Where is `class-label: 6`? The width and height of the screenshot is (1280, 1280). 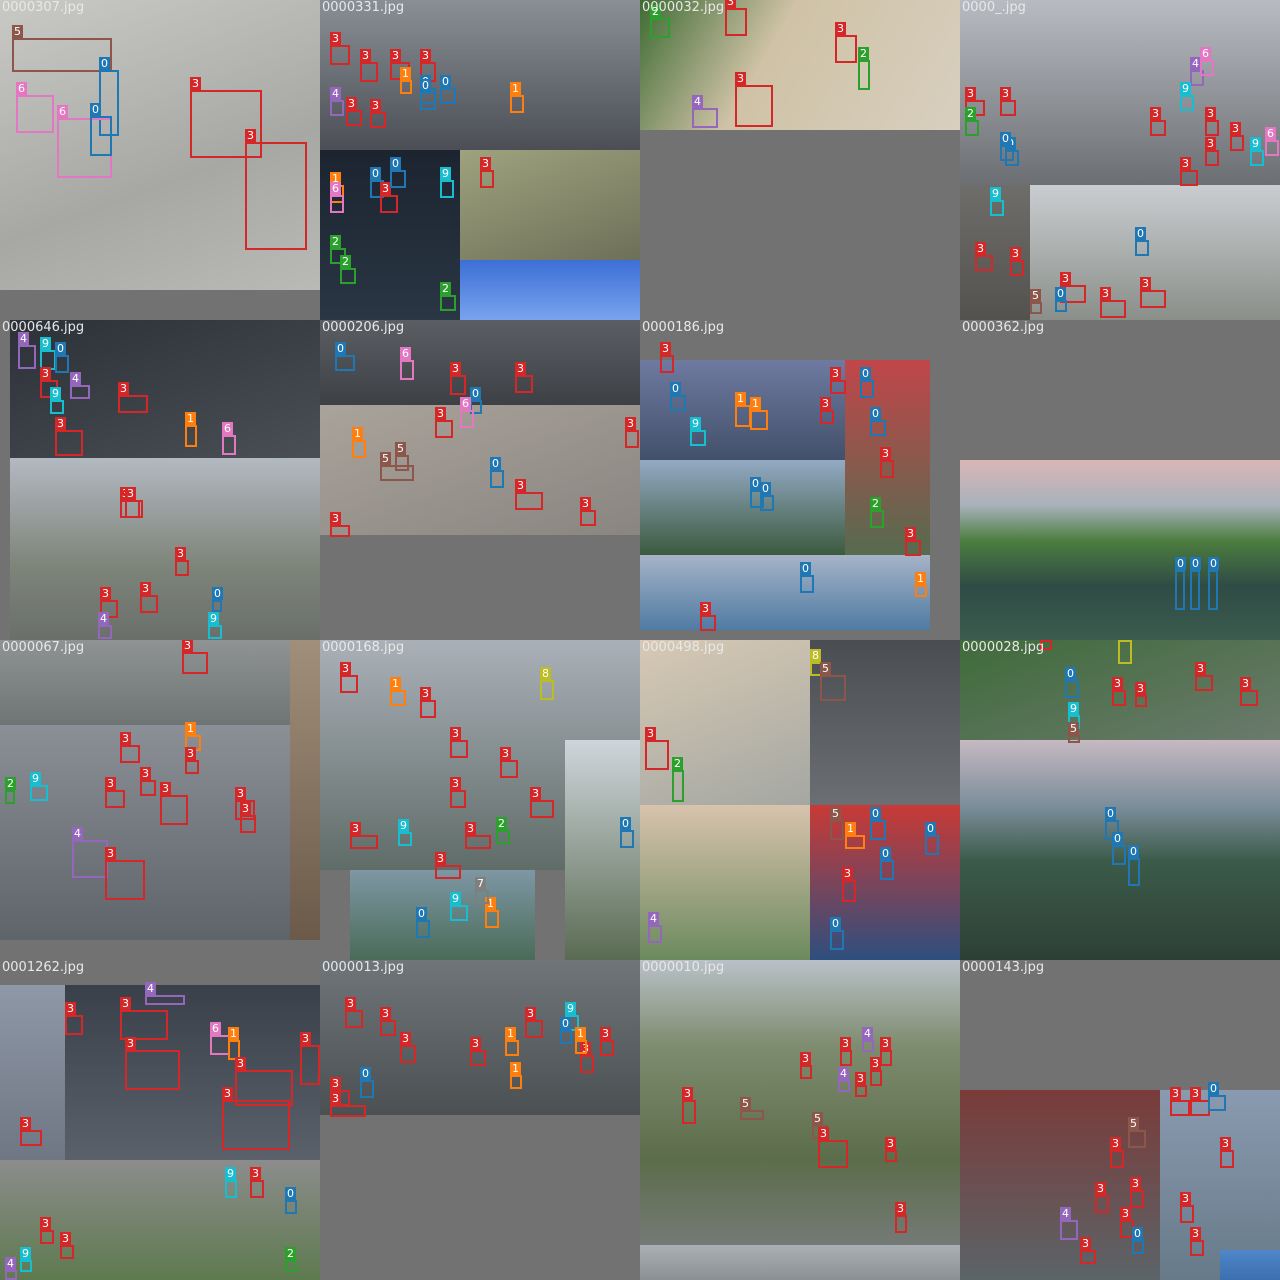
class-label: 6 is located at coordinates (1205, 53).